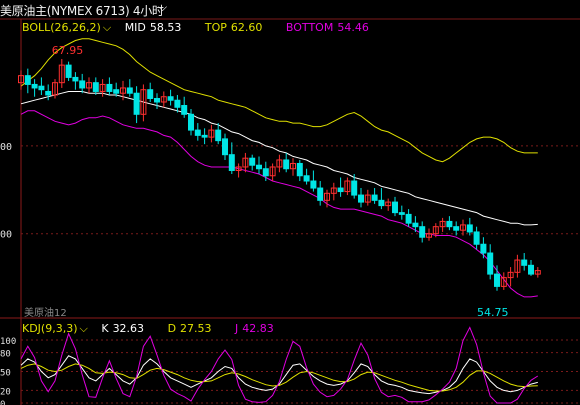 This screenshot has width=580, height=405. Describe the element at coordinates (165, 27) in the screenshot. I see `boll-mid-value: 58.53` at that location.